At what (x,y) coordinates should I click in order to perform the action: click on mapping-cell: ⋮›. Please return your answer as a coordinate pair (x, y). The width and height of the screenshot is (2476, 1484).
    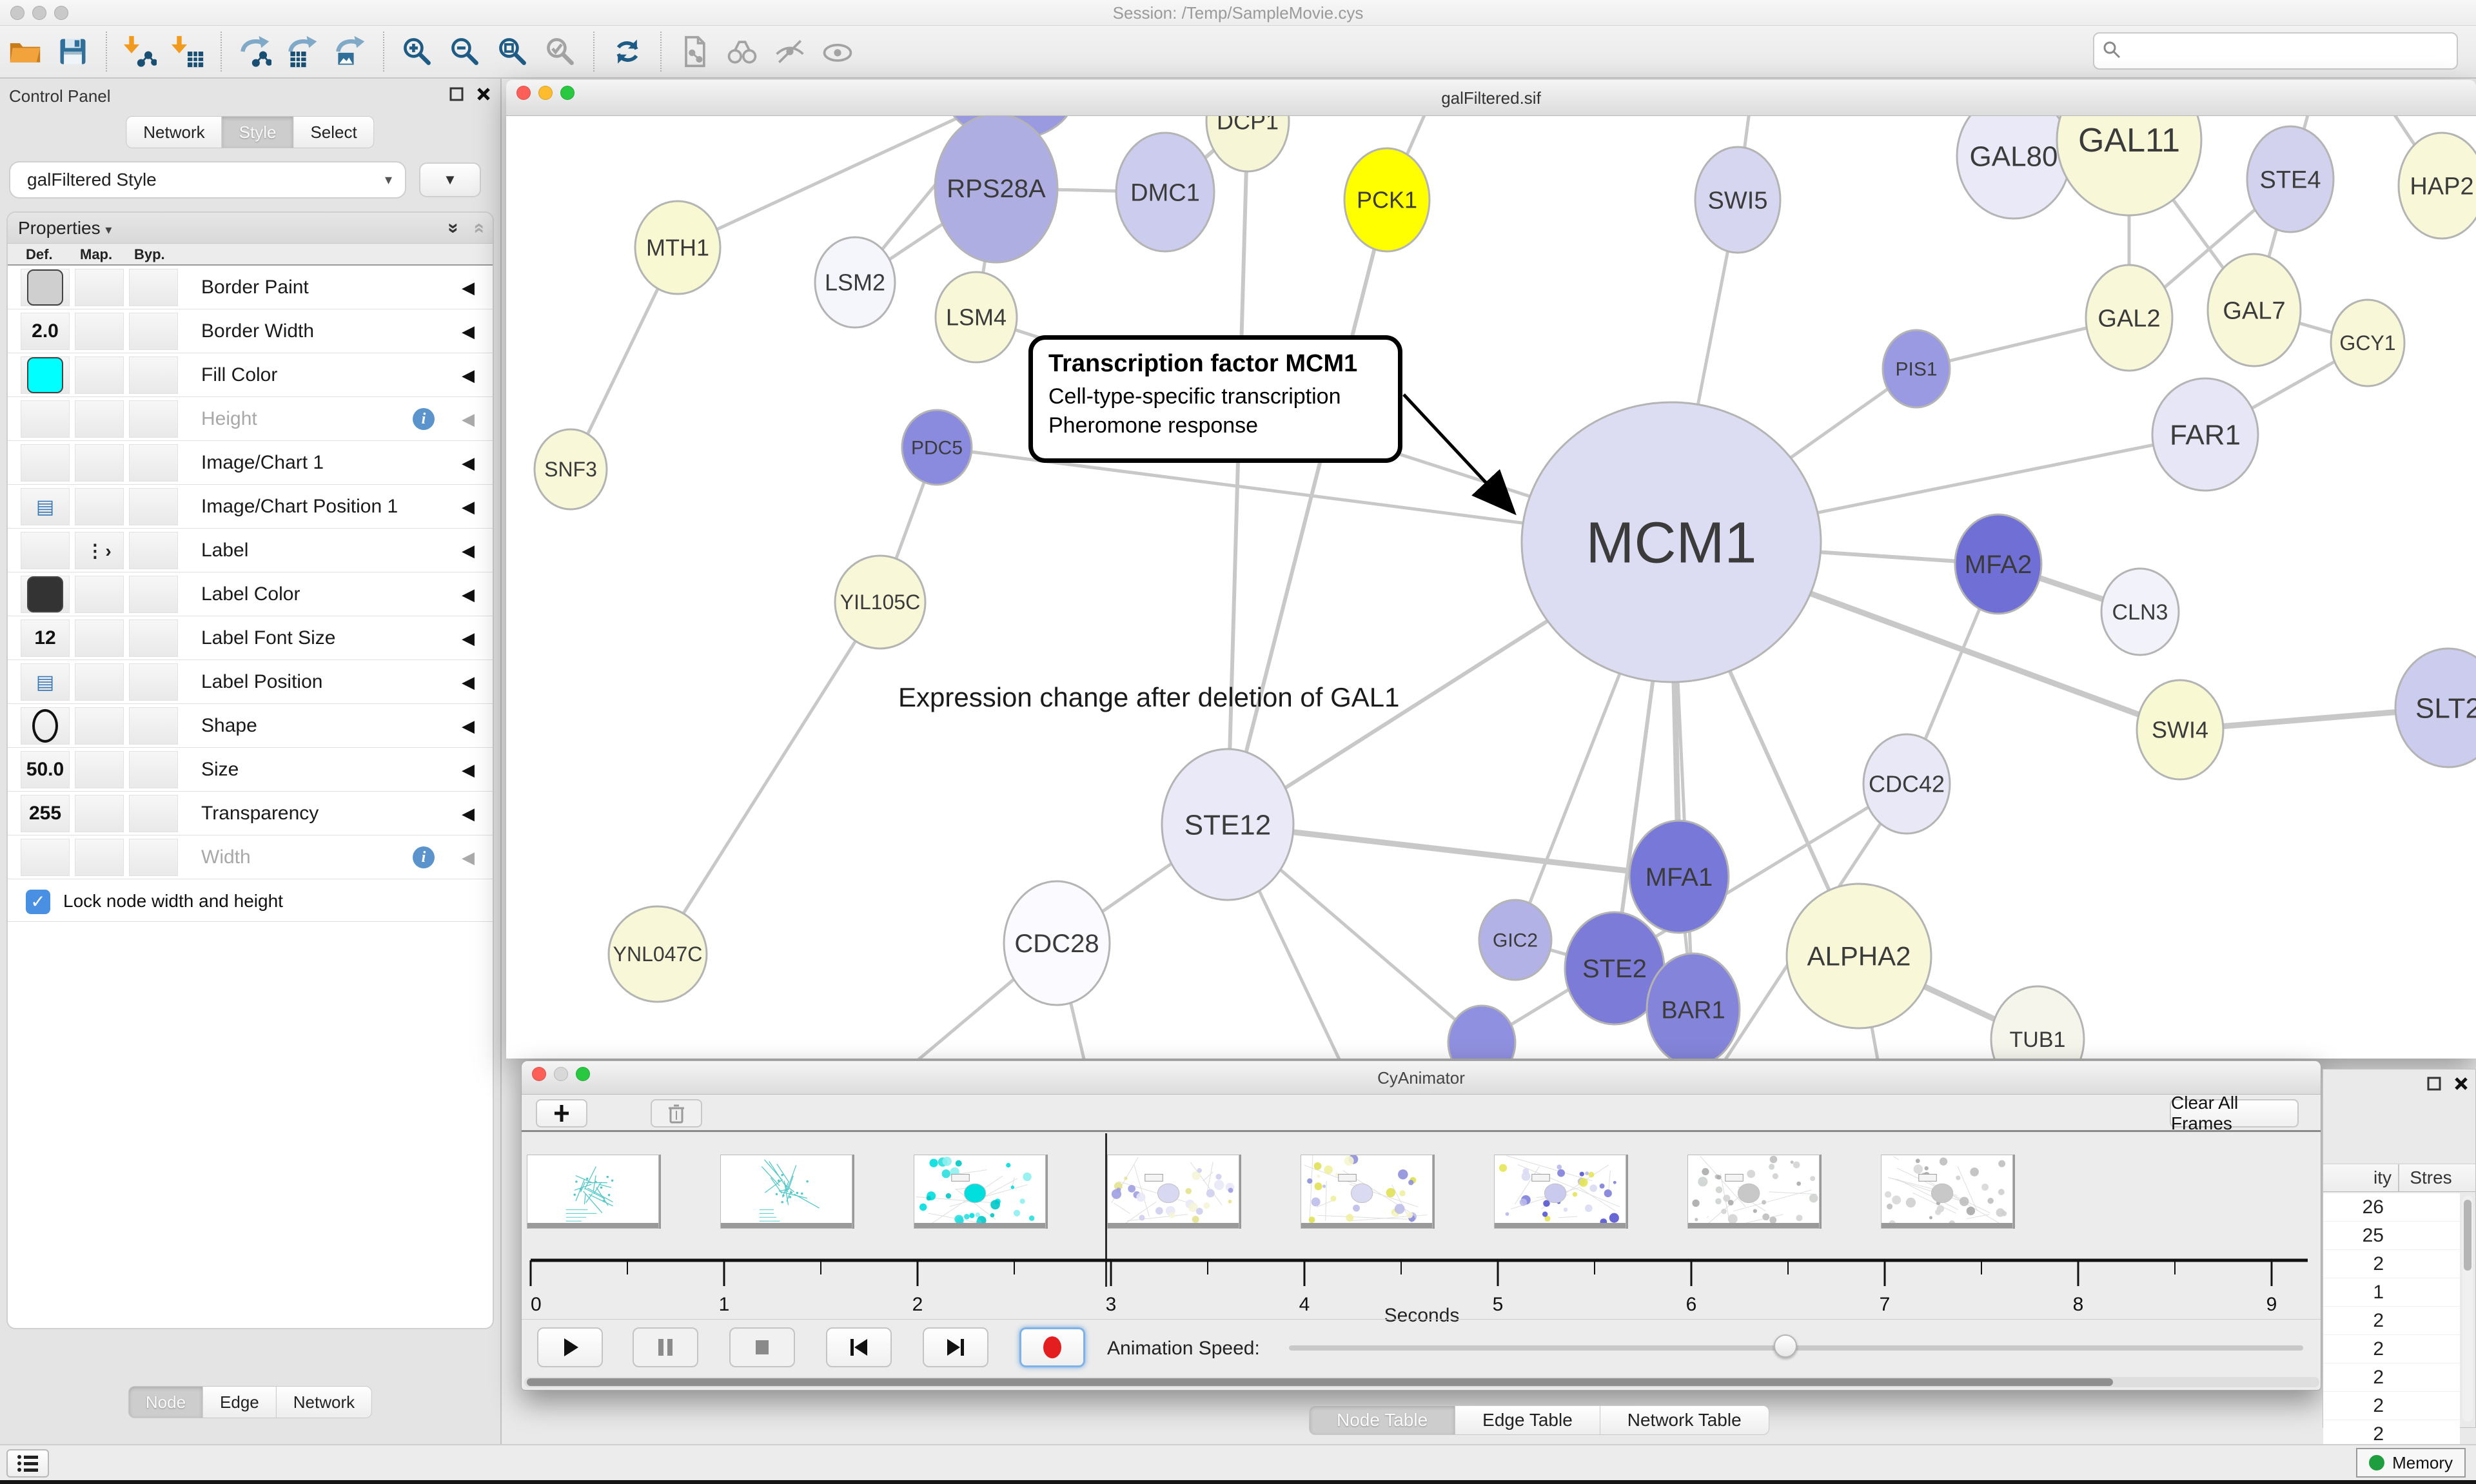
    Looking at the image, I should click on (99, 550).